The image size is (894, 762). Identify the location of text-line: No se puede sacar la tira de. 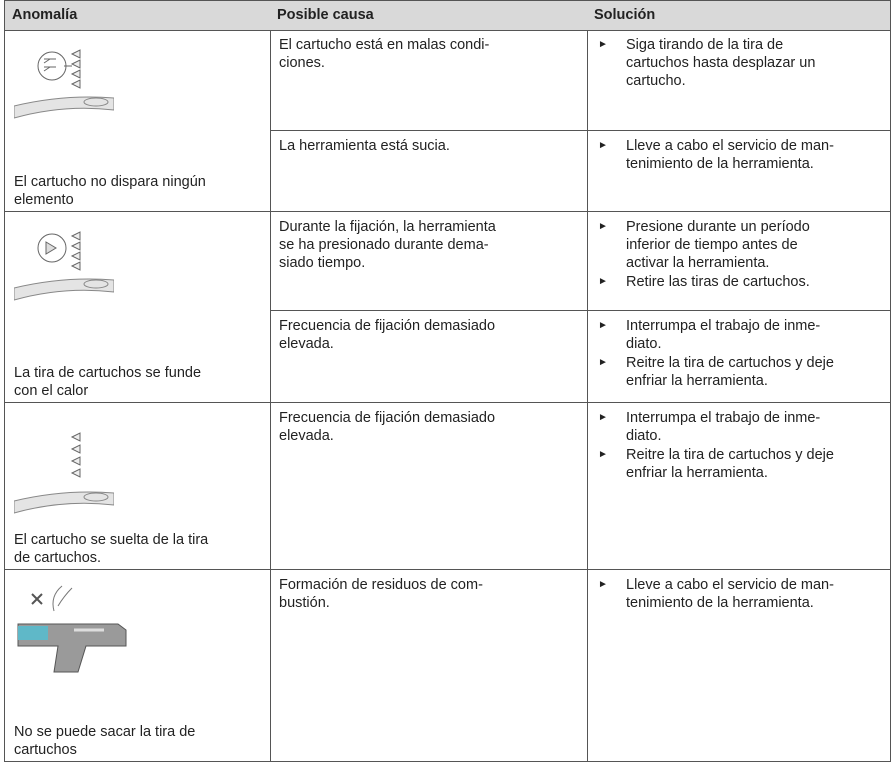
(105, 732).